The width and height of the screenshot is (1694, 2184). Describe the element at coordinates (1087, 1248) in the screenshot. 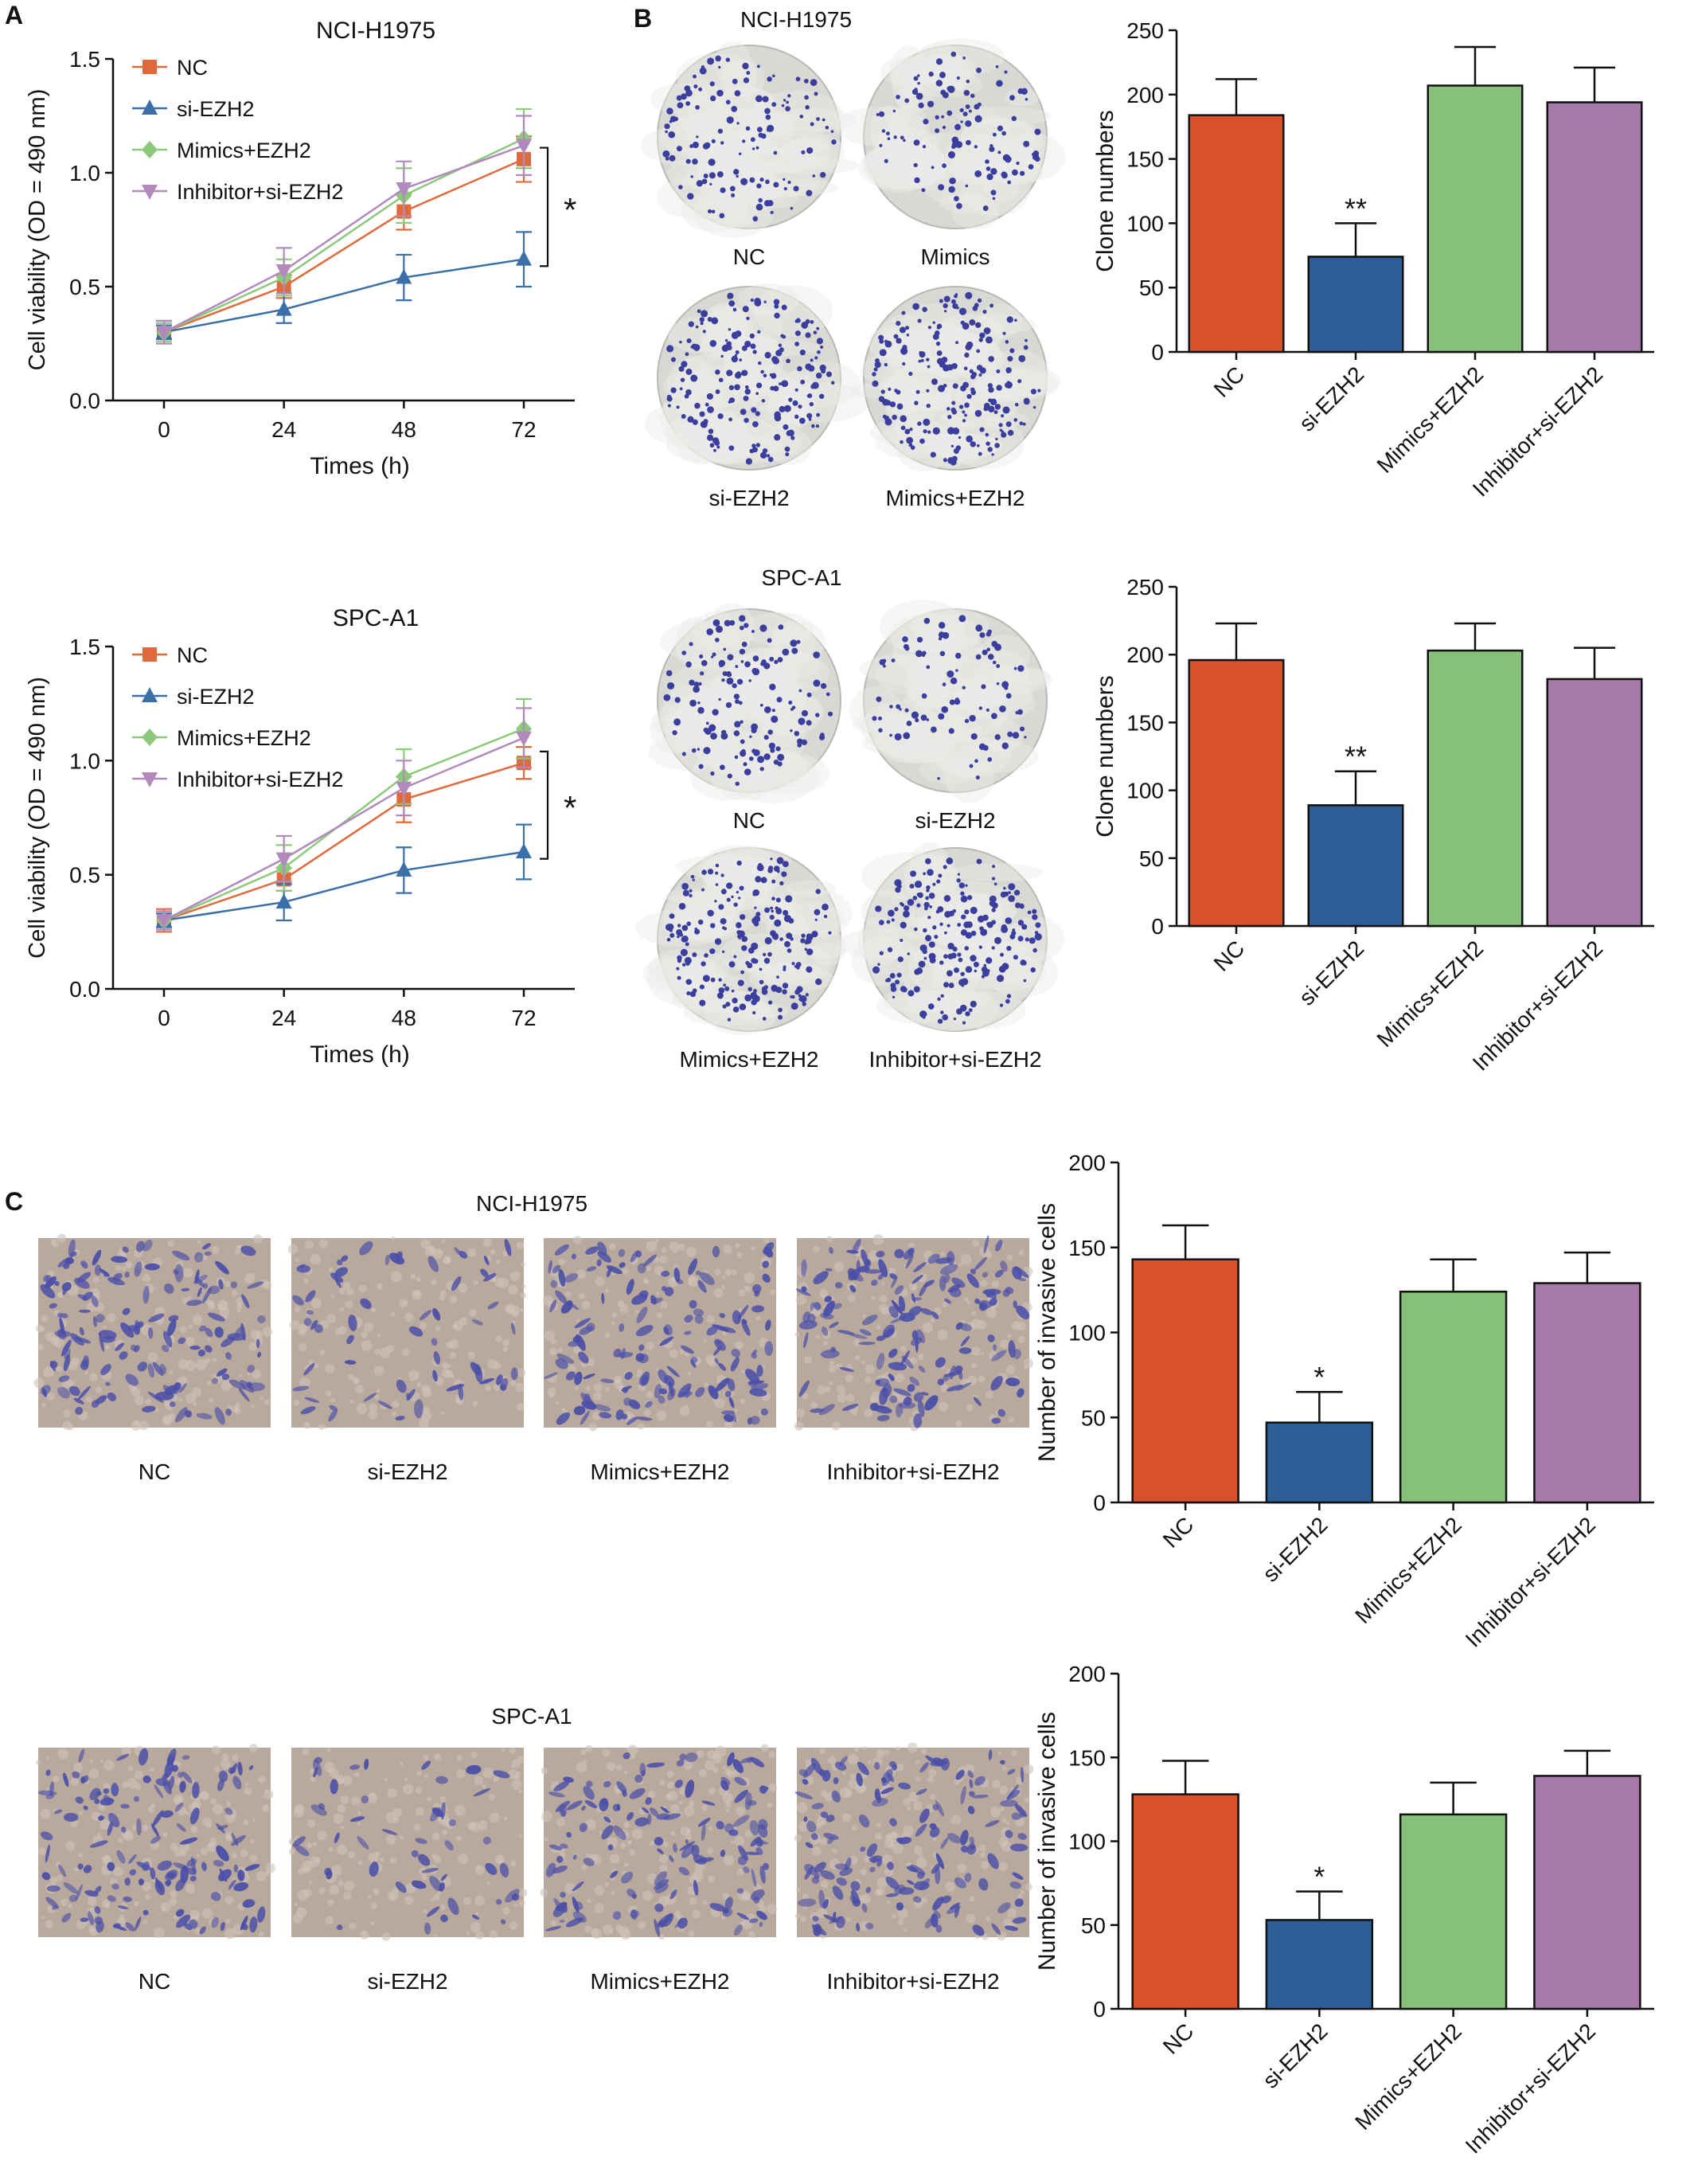

I see `y-tick-label: 150` at that location.